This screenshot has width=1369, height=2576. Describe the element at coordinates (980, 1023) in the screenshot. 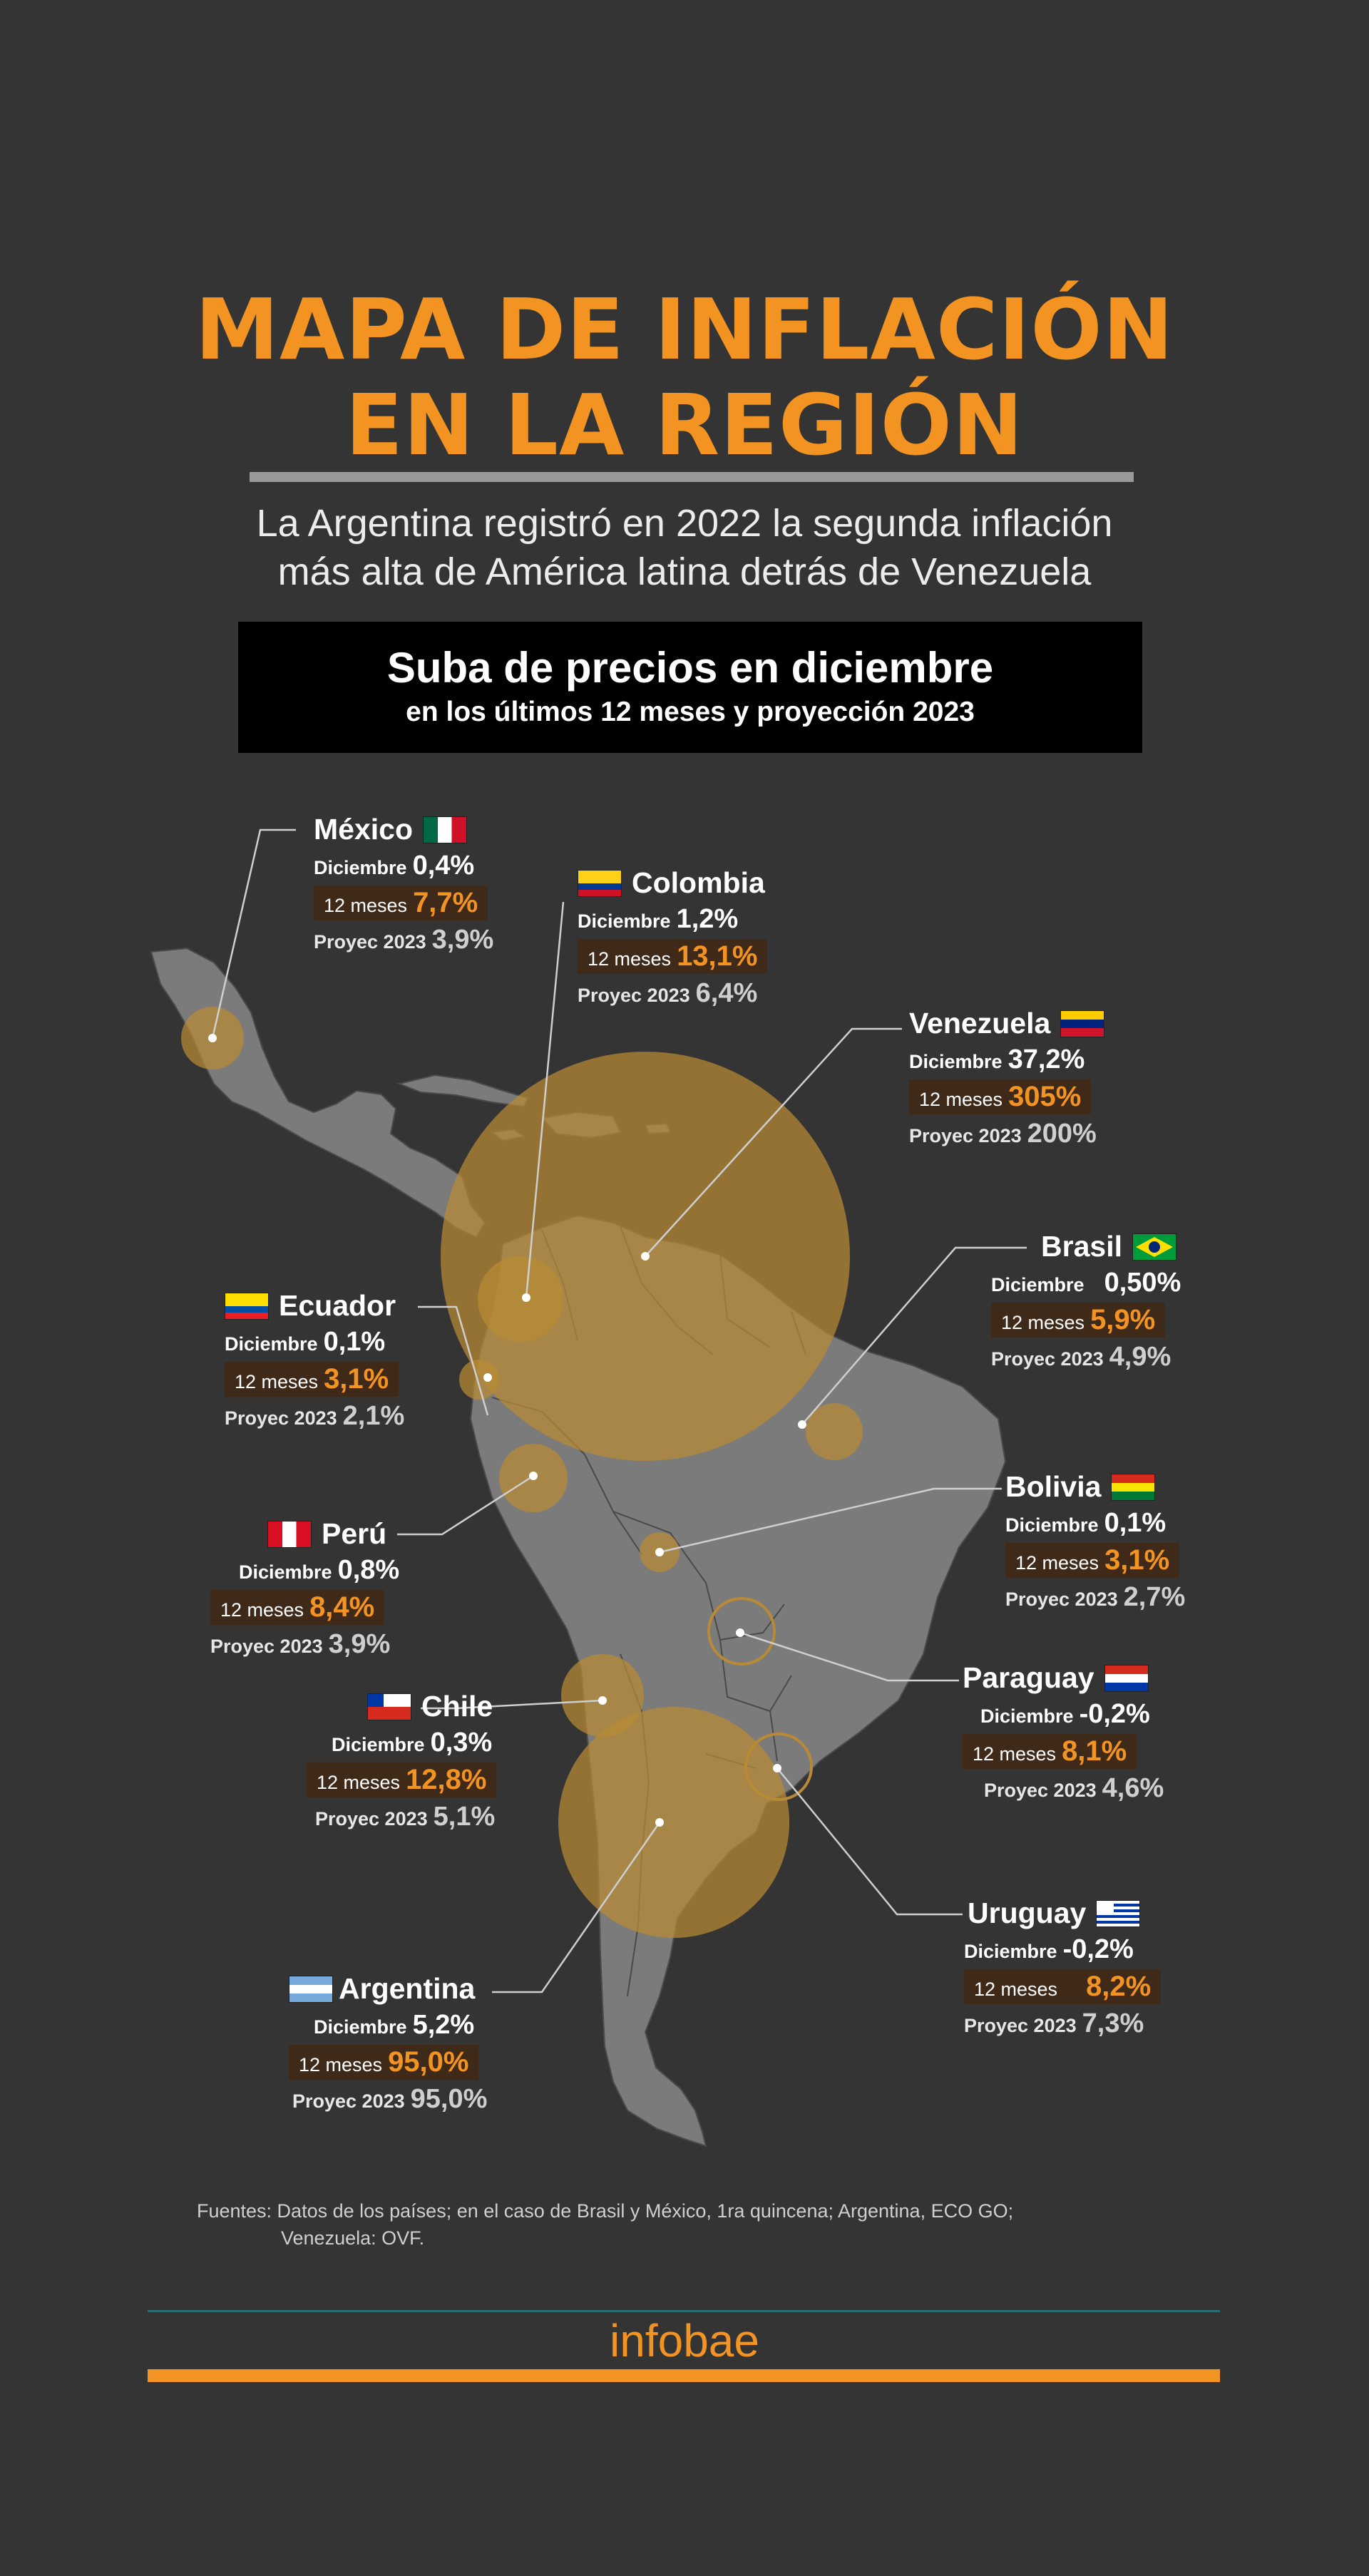

I see `country-name: Venezuela` at that location.